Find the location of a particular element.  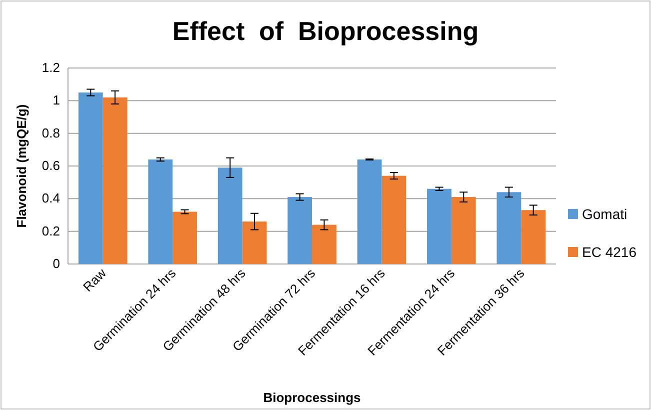

y-tick-label: 1.2 is located at coordinates (51, 67).